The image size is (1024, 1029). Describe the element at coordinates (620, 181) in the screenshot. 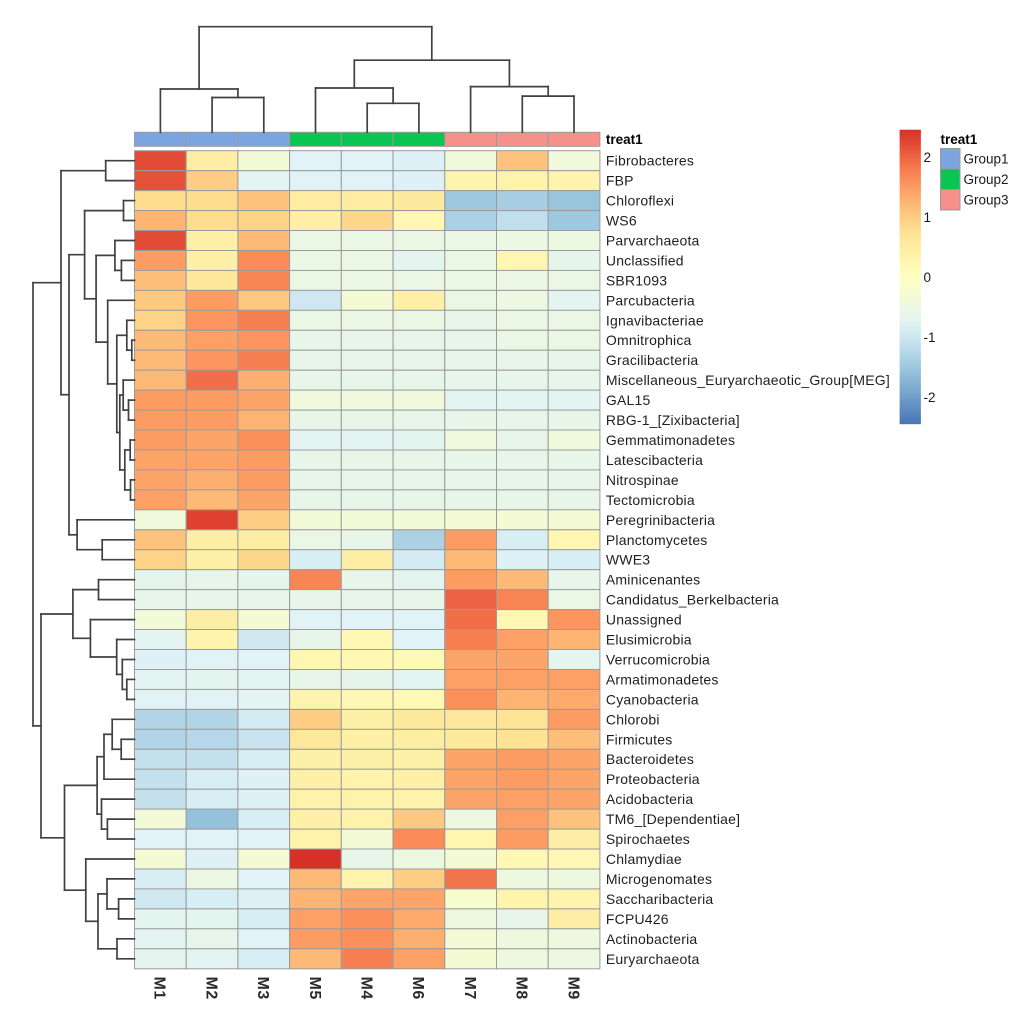

I see `svg-text: FBP` at that location.